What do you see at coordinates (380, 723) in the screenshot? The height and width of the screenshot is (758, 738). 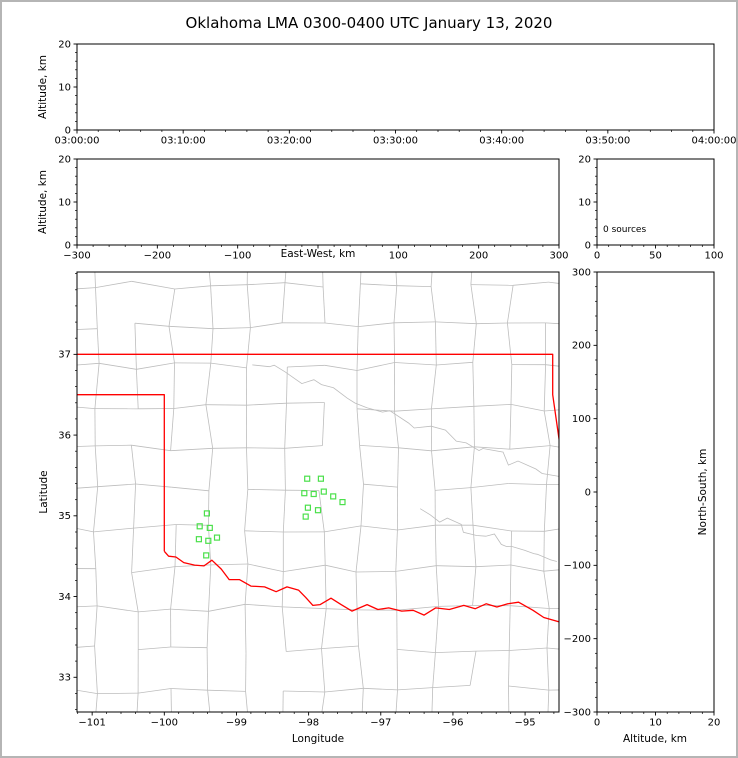 I see `svg-text: −97` at bounding box center [380, 723].